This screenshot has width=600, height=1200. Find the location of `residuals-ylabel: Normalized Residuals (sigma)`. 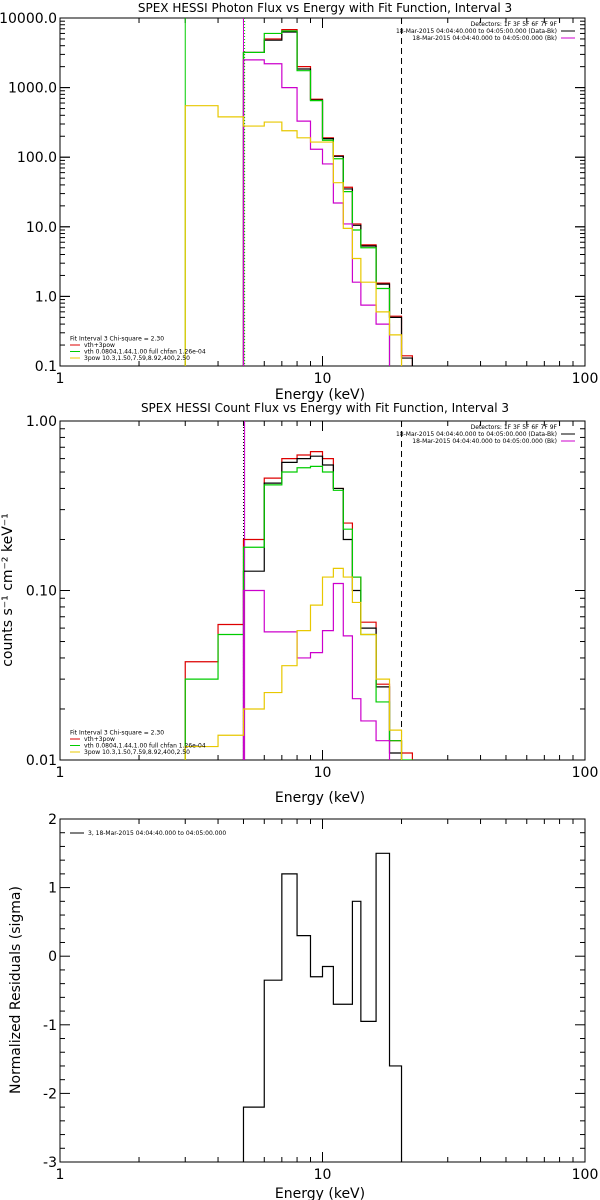

residuals-ylabel: Normalized Residuals (sigma) is located at coordinates (16, 990).